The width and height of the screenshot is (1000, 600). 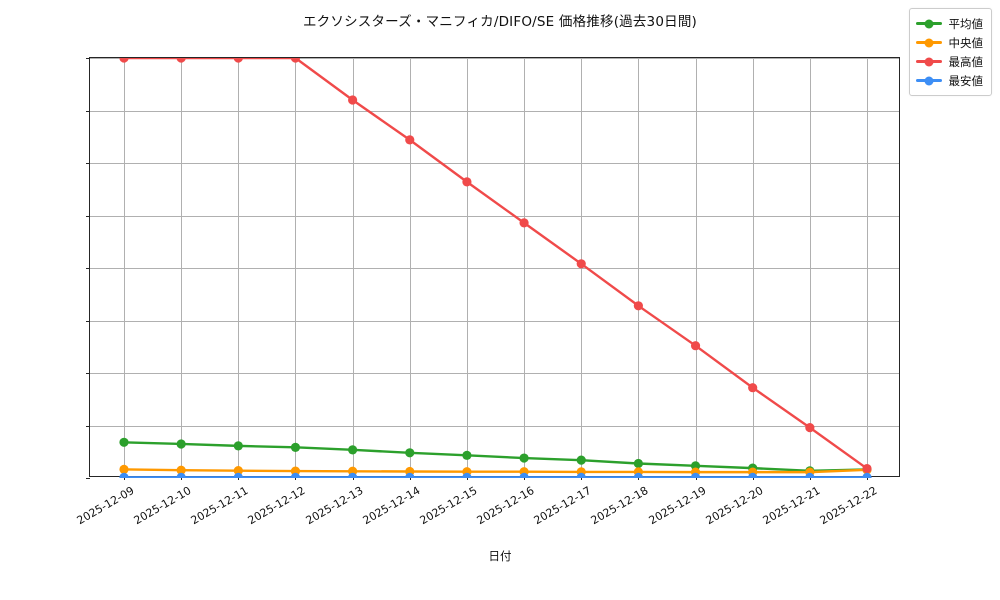 What do you see at coordinates (949, 80) in the screenshot?
I see `legend-item-3: 最安値` at bounding box center [949, 80].